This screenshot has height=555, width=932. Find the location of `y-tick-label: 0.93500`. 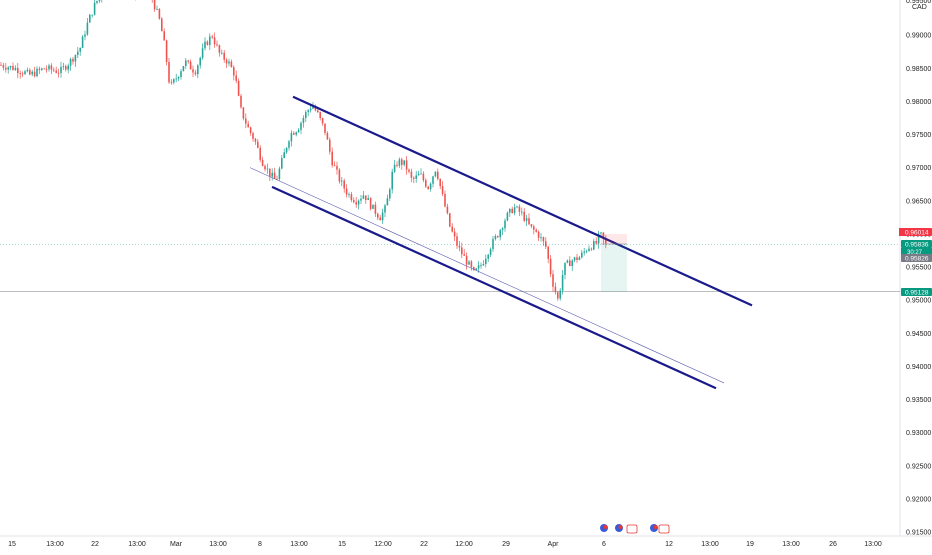

y-tick-label: 0.93500 is located at coordinates (918, 400).